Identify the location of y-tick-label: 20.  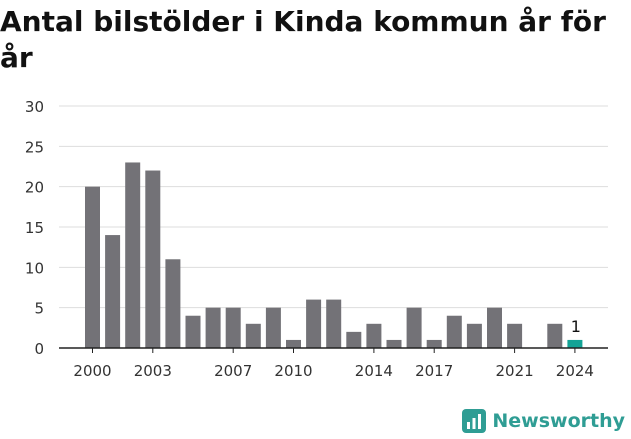
(34, 188).